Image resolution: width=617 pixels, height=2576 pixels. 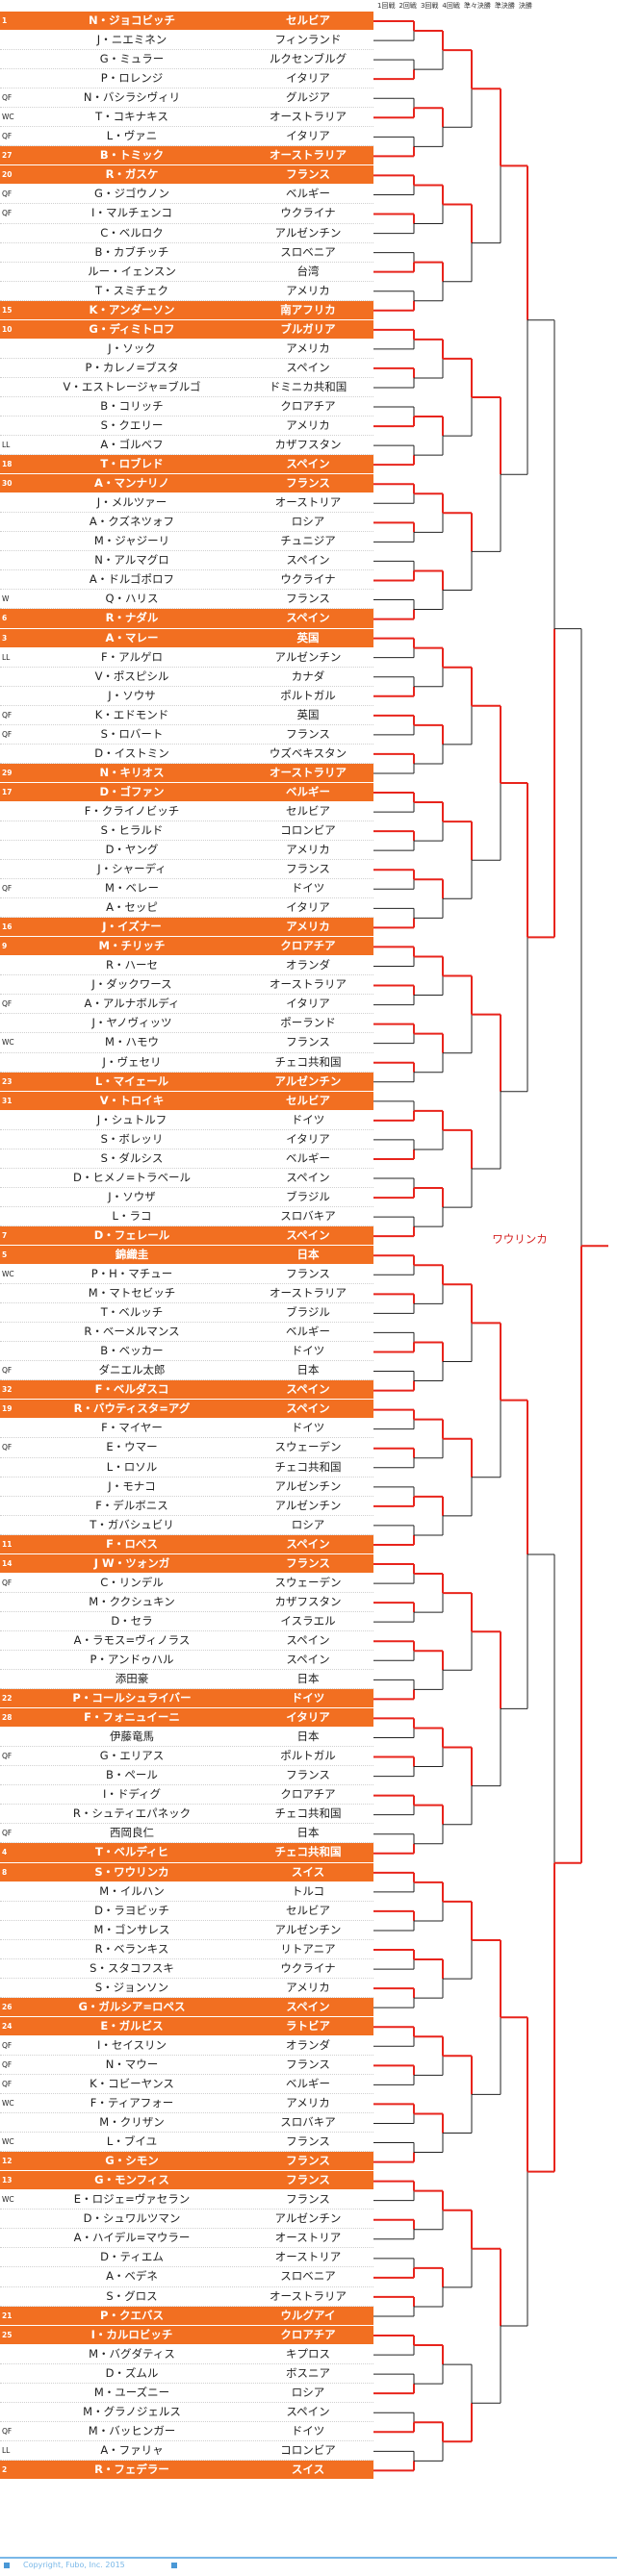 I want to click on player-name: M・マトセビッチ, so click(x=132, y=1294).